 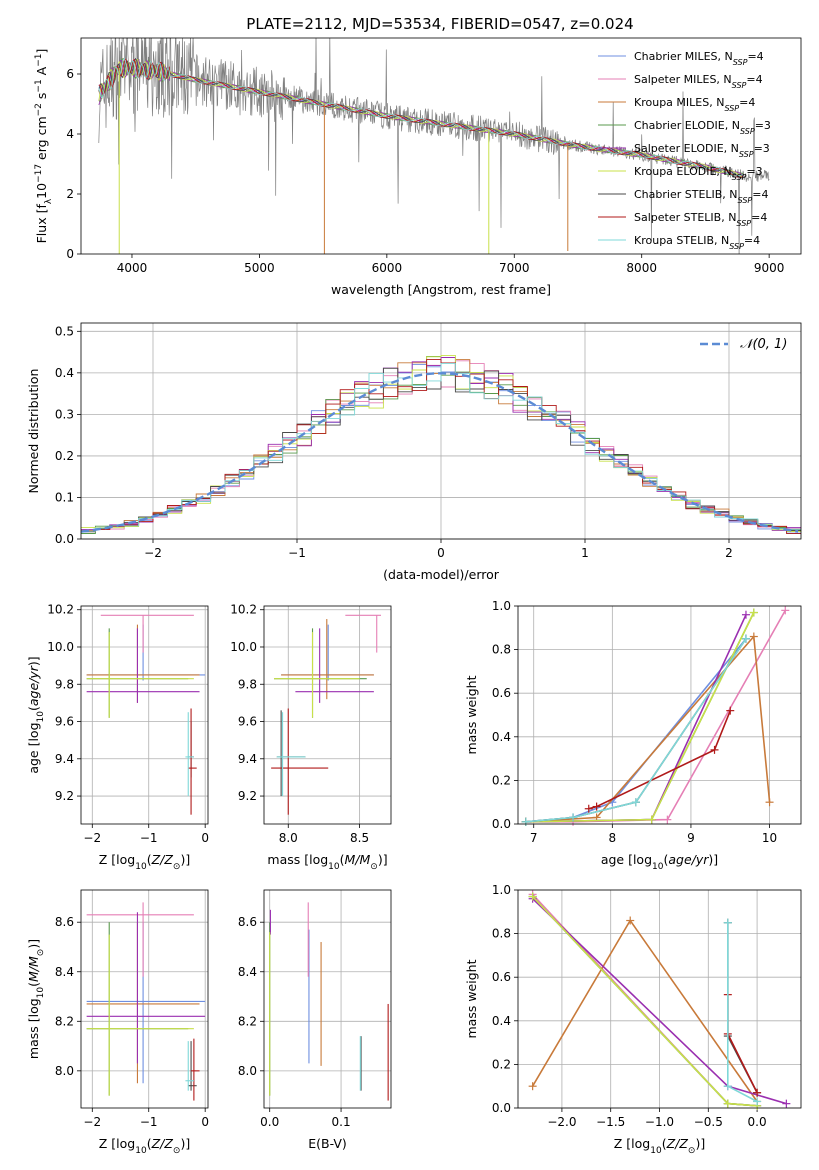 What do you see at coordinates (192, 1066) in the screenshot?
I see `errorbar-chabrier_stelib` at bounding box center [192, 1066].